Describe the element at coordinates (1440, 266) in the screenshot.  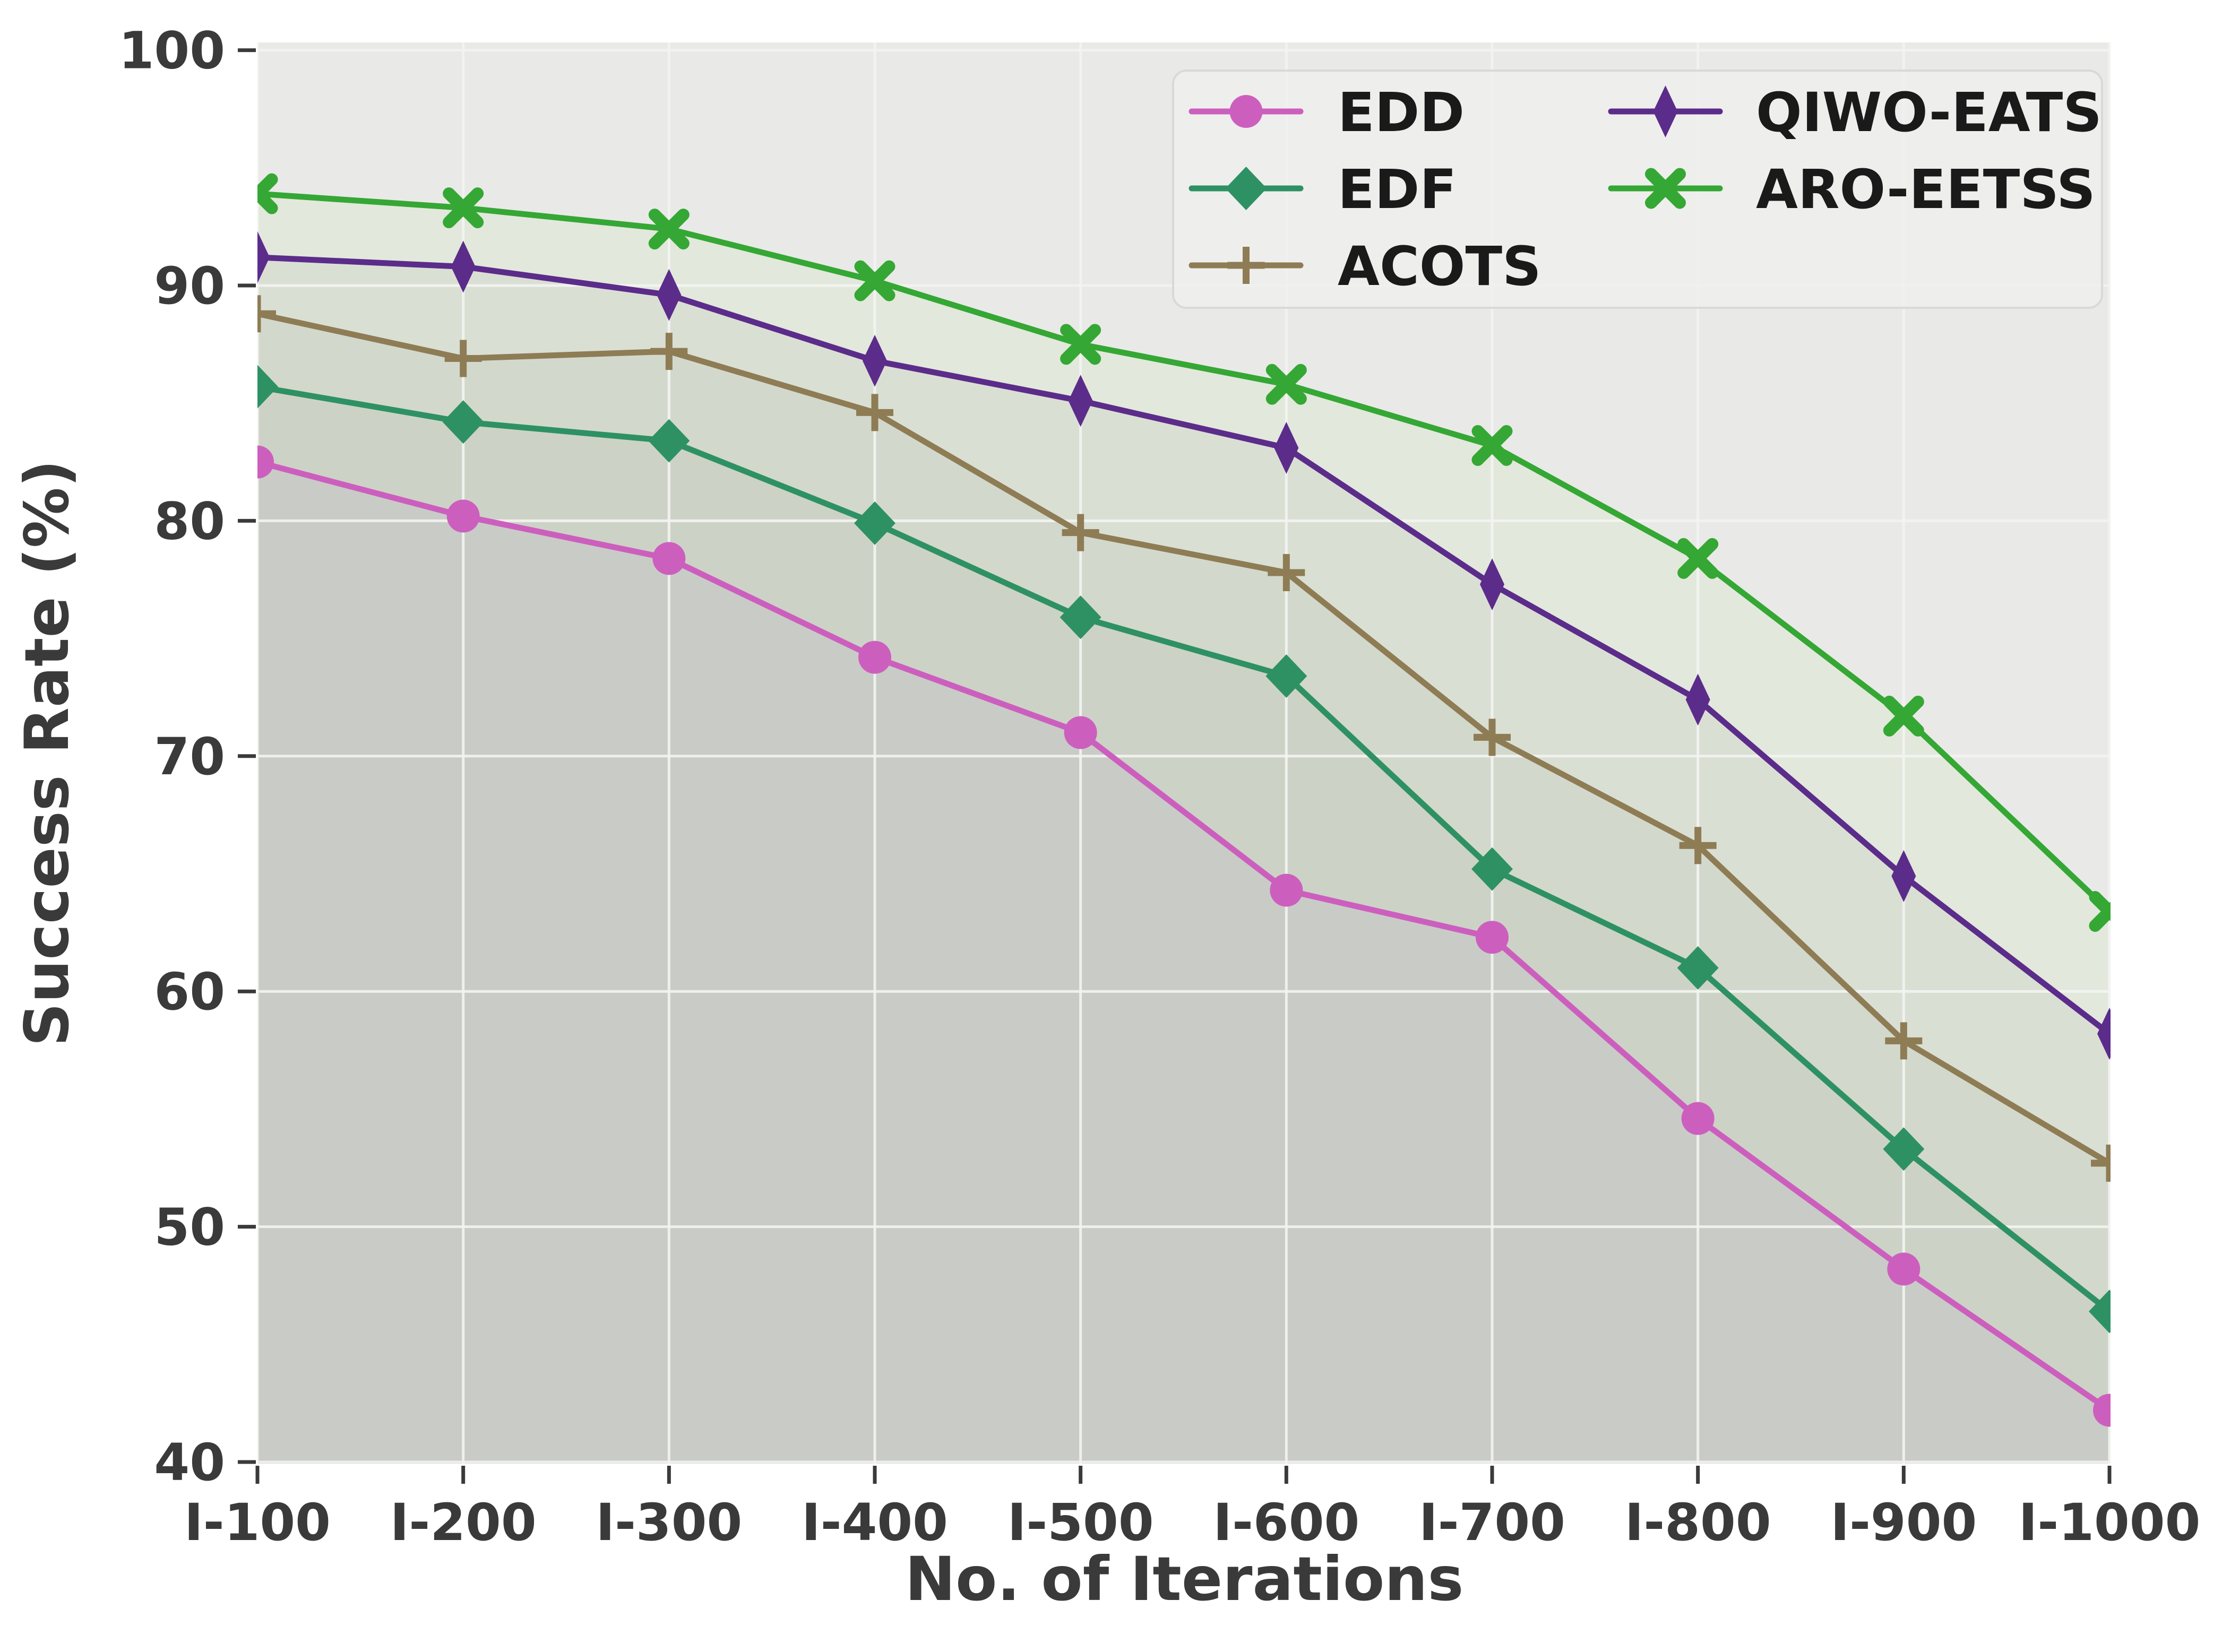
I see `legend-label-ACOTS: ACOTS` at that location.